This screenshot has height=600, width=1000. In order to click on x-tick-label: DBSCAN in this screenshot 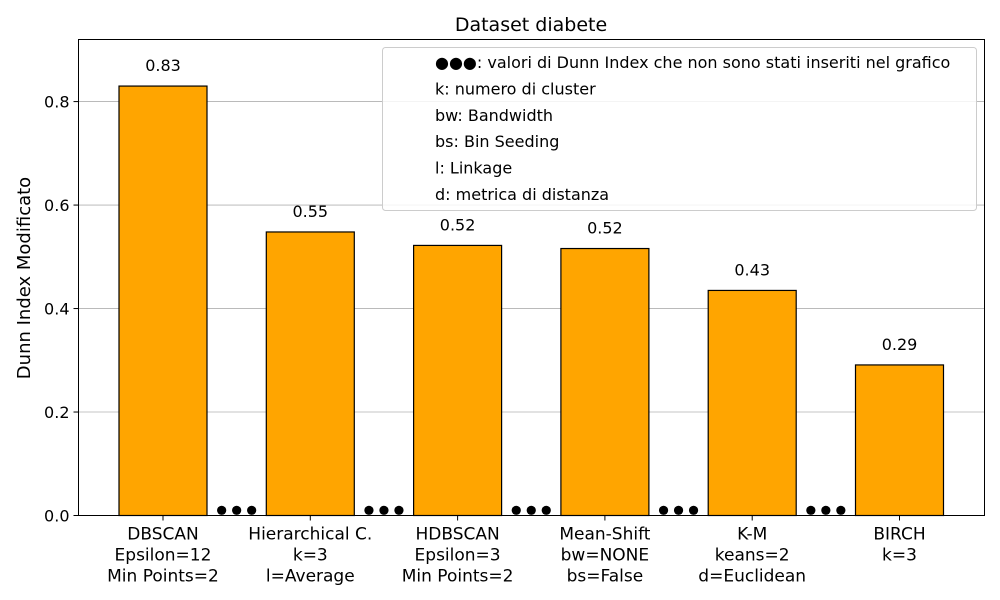, I will do `click(162, 535)`.